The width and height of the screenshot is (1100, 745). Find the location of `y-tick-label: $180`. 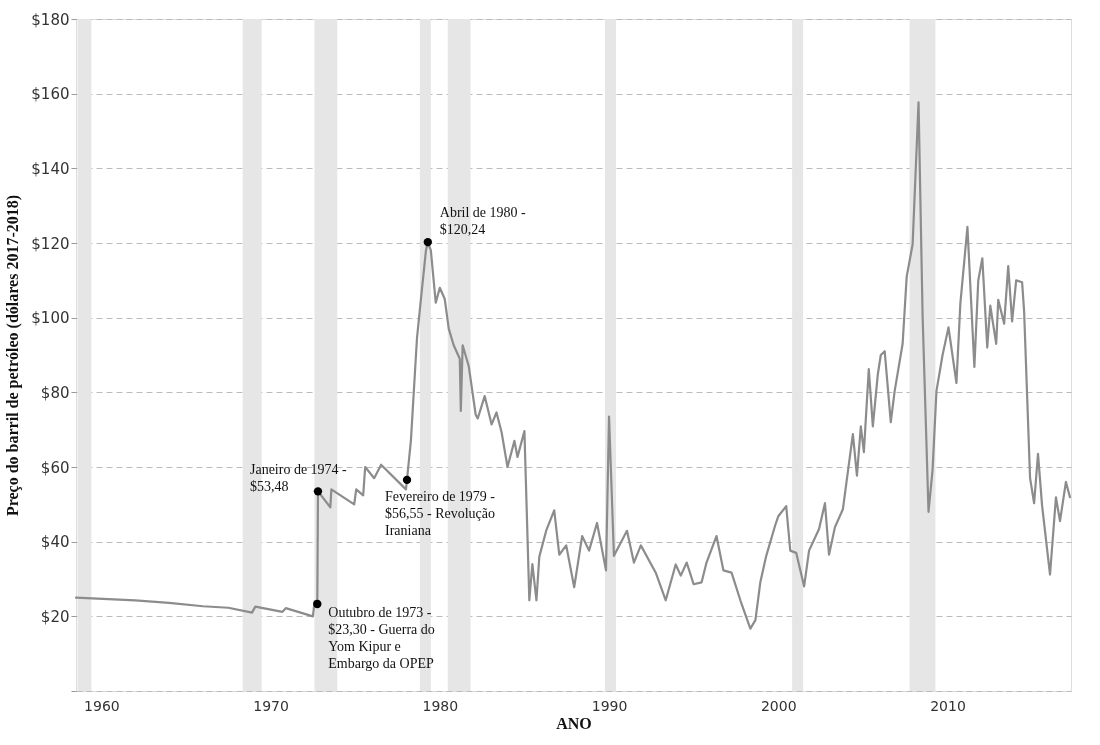

y-tick-label: $180 is located at coordinates (50, 19).